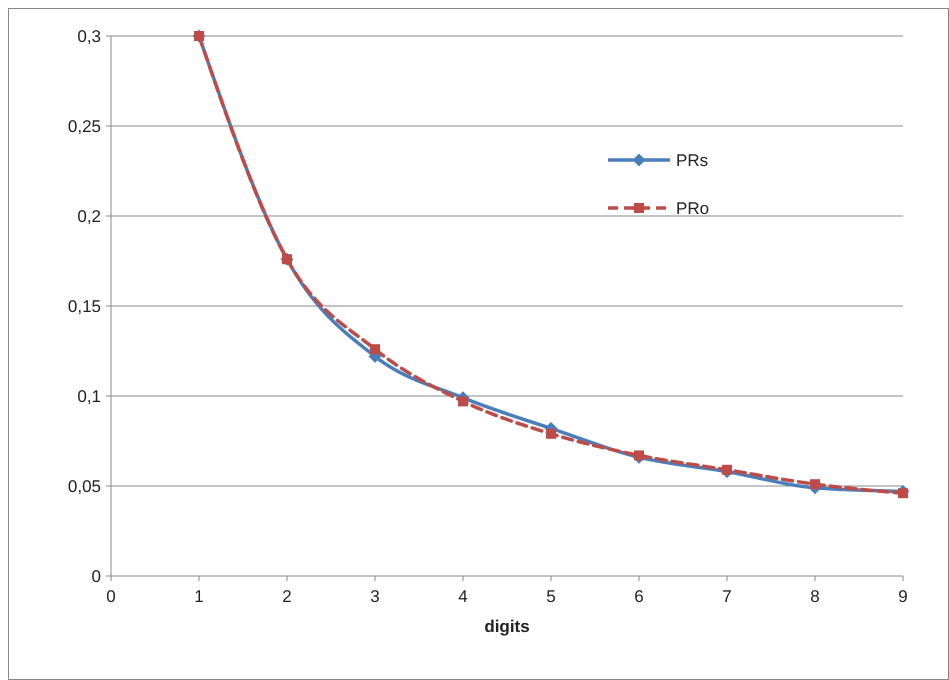 The height and width of the screenshot is (680, 949). I want to click on legend-label: PRs, so click(692, 160).